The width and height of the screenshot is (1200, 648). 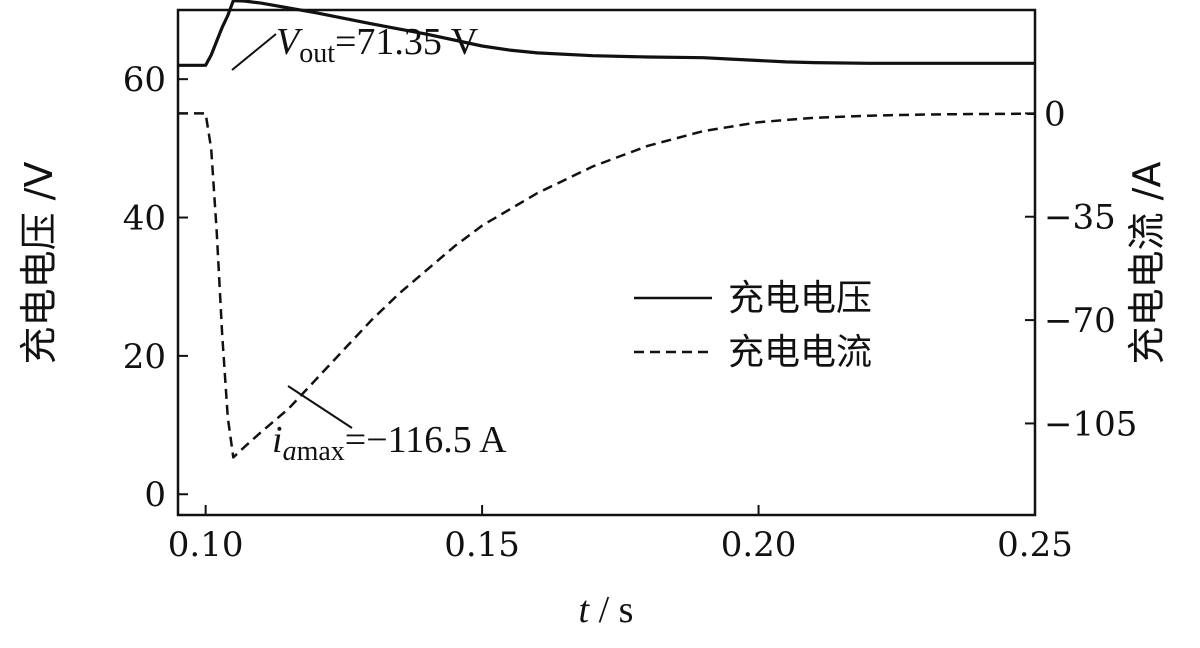 I want to click on annotation-imax-leader, so click(x=320, y=407).